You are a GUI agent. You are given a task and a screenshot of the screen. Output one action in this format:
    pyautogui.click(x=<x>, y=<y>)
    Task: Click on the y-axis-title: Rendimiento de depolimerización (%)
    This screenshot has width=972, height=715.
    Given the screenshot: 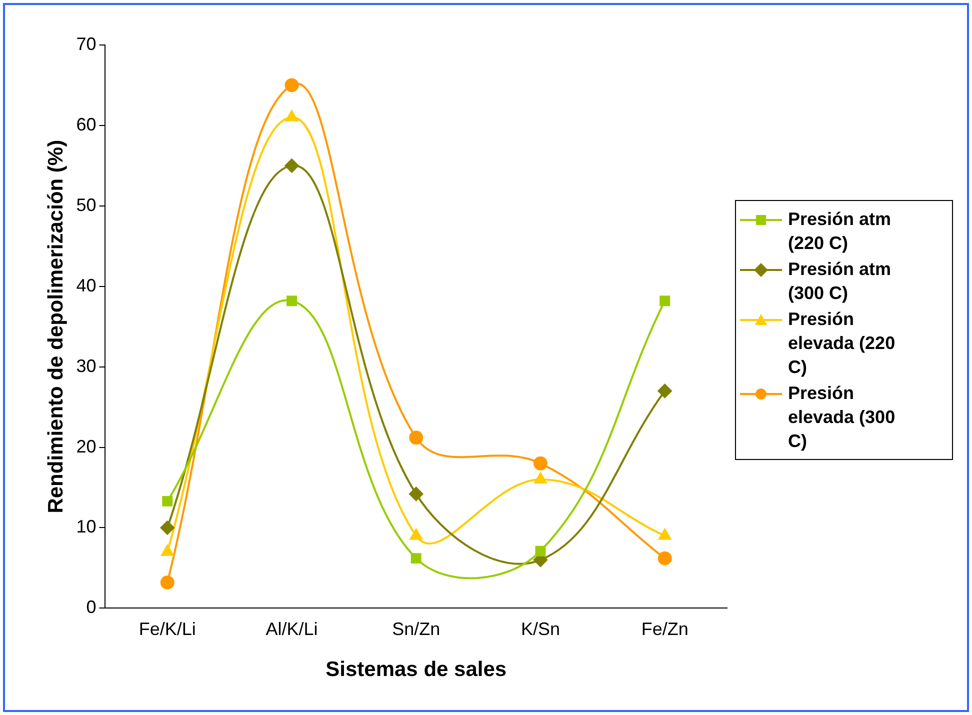 What is the action you would take?
    pyautogui.click(x=56, y=327)
    